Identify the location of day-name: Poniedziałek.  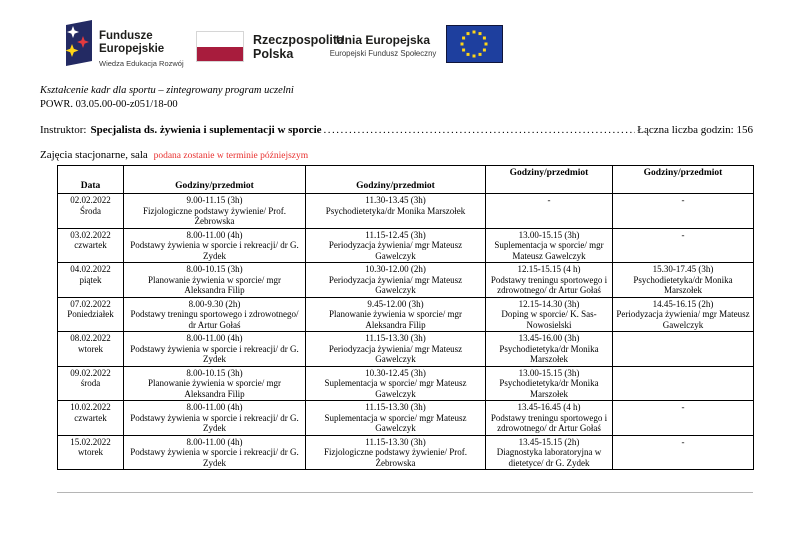
(90, 314).